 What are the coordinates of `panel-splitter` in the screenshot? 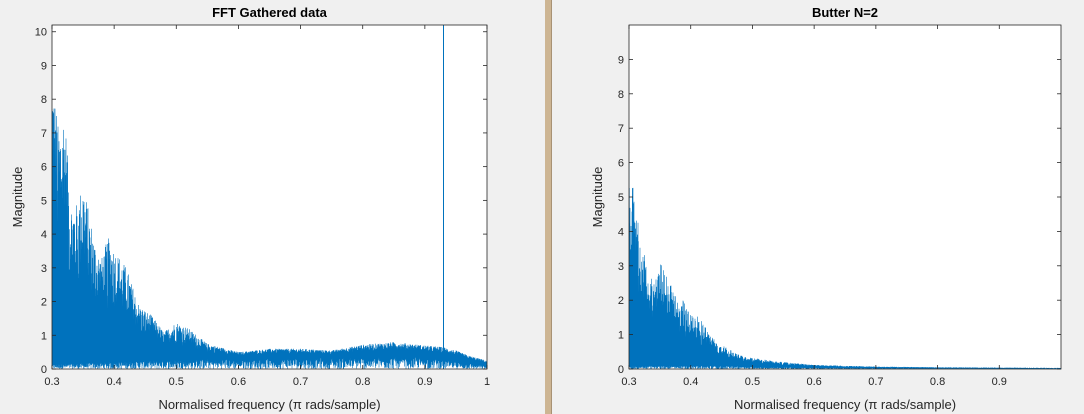 It's located at (547, 207).